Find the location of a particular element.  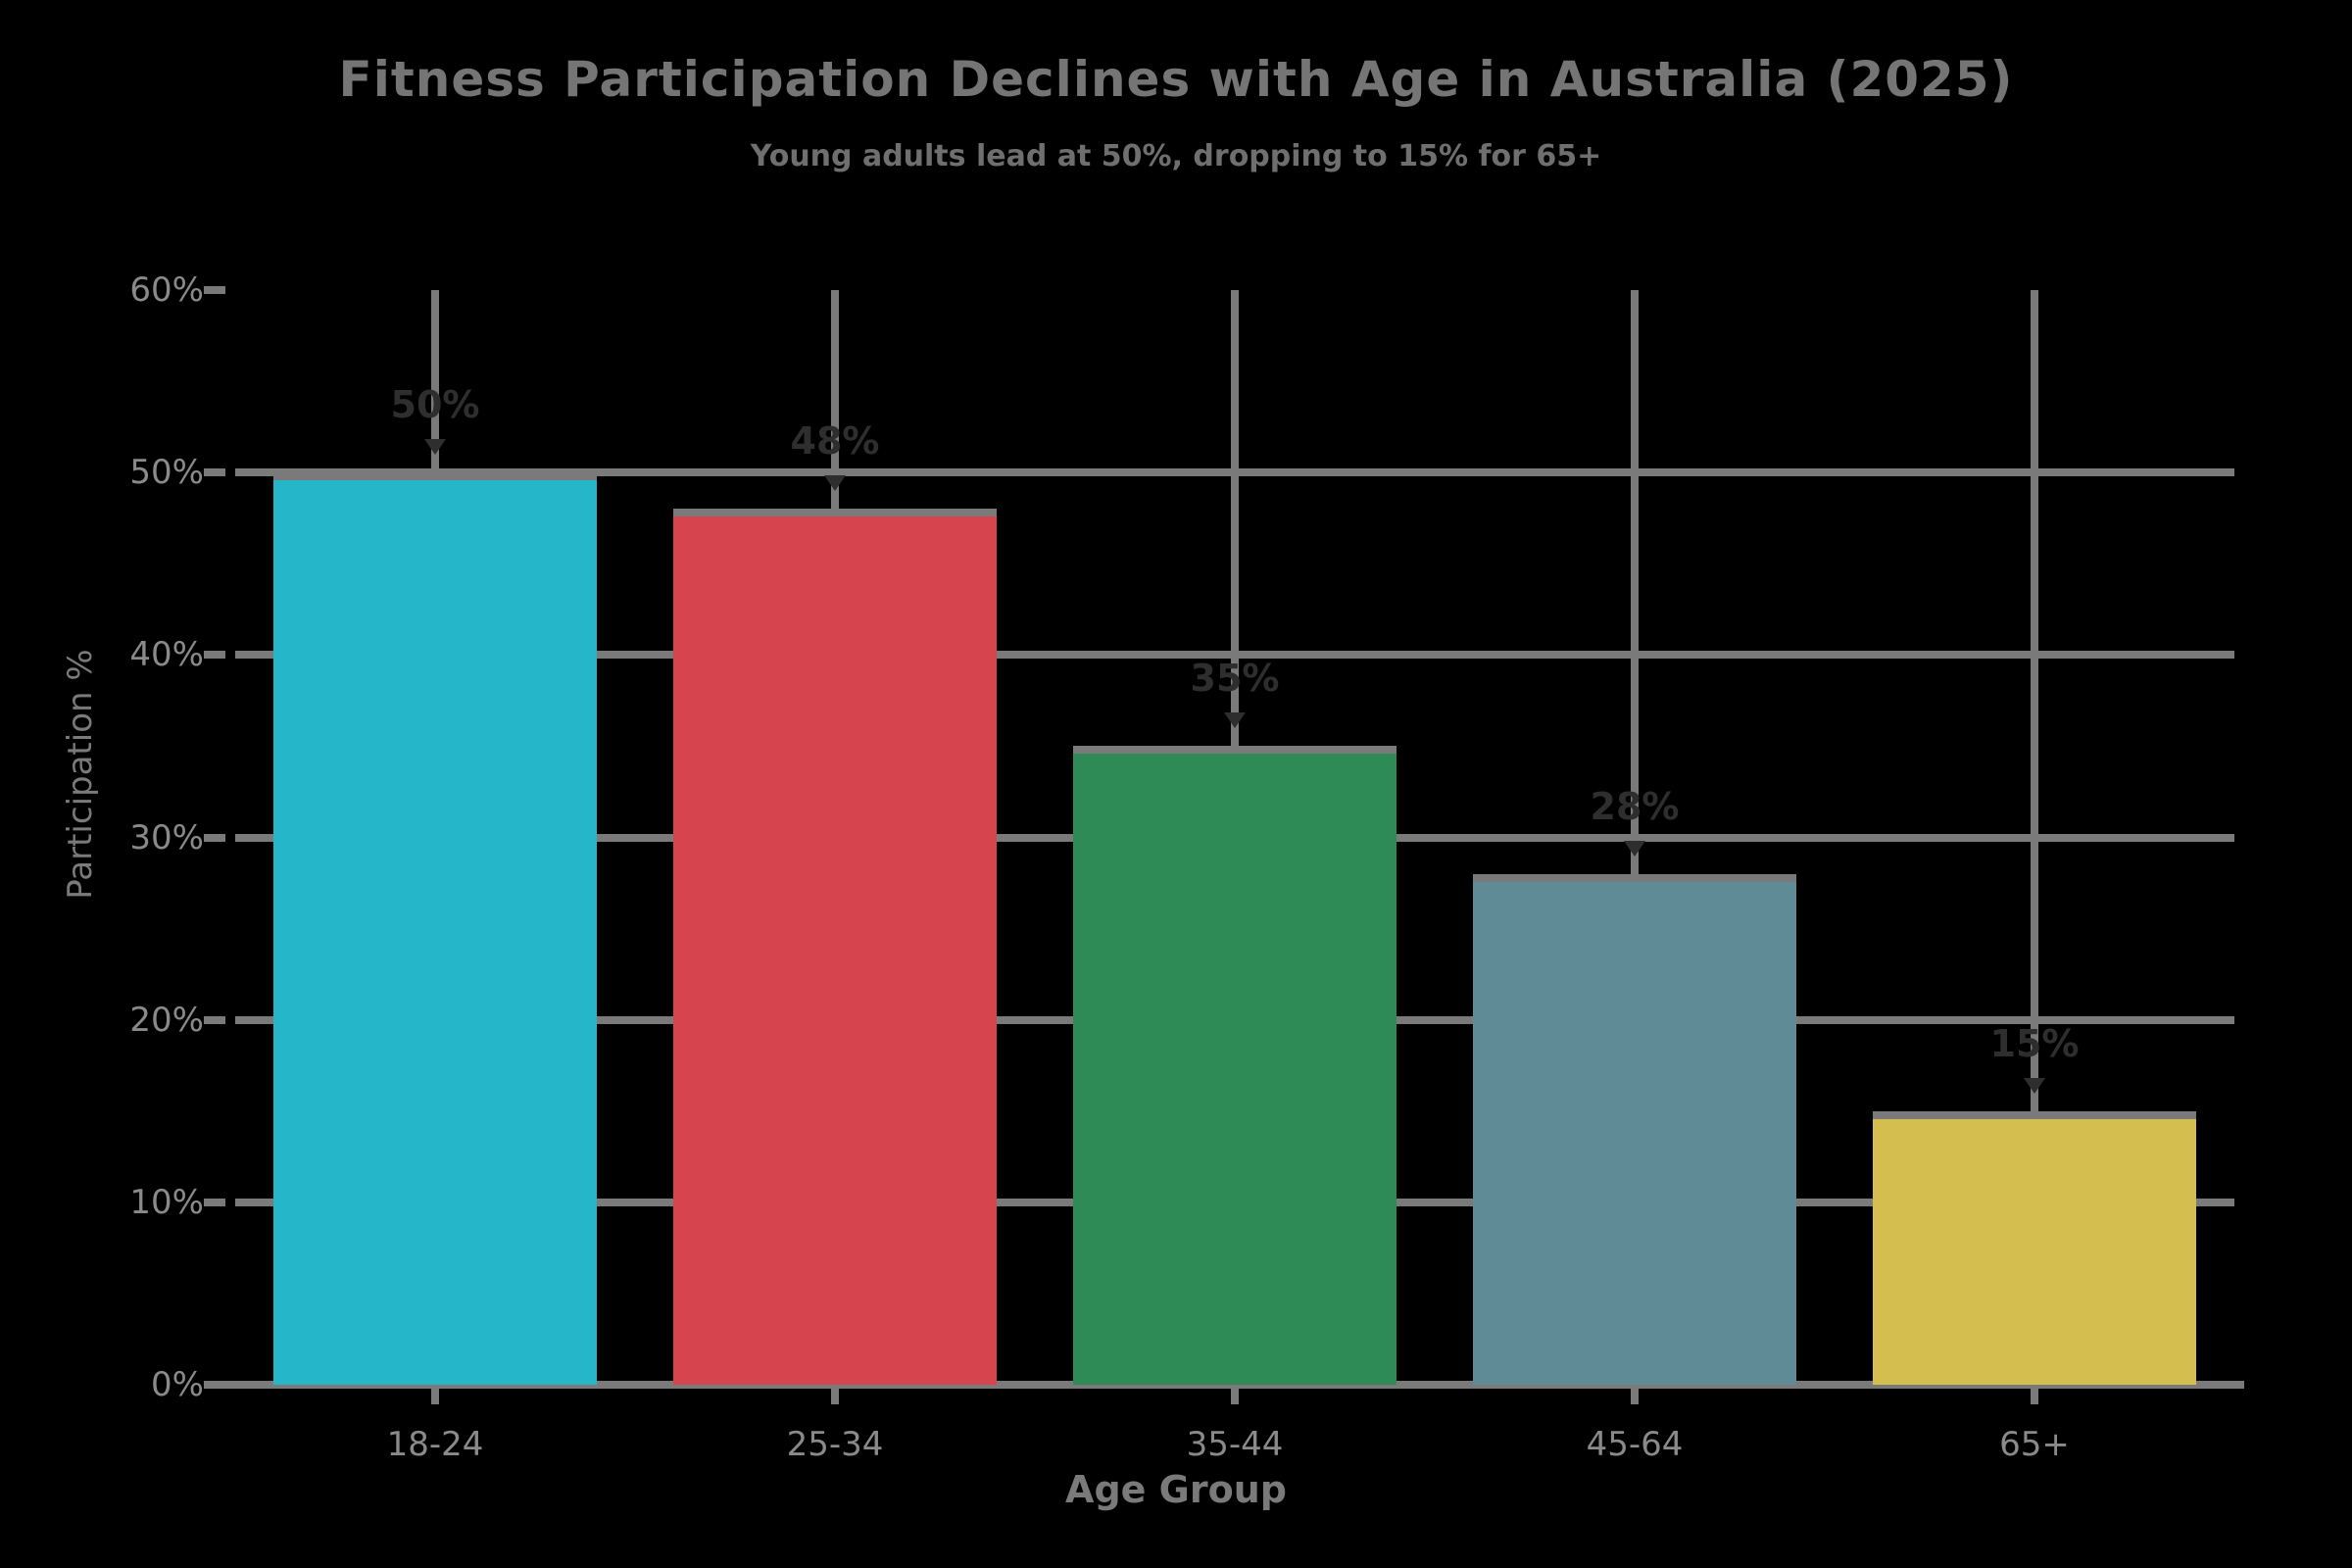

y-tick-label: 50% is located at coordinates (166, 473).